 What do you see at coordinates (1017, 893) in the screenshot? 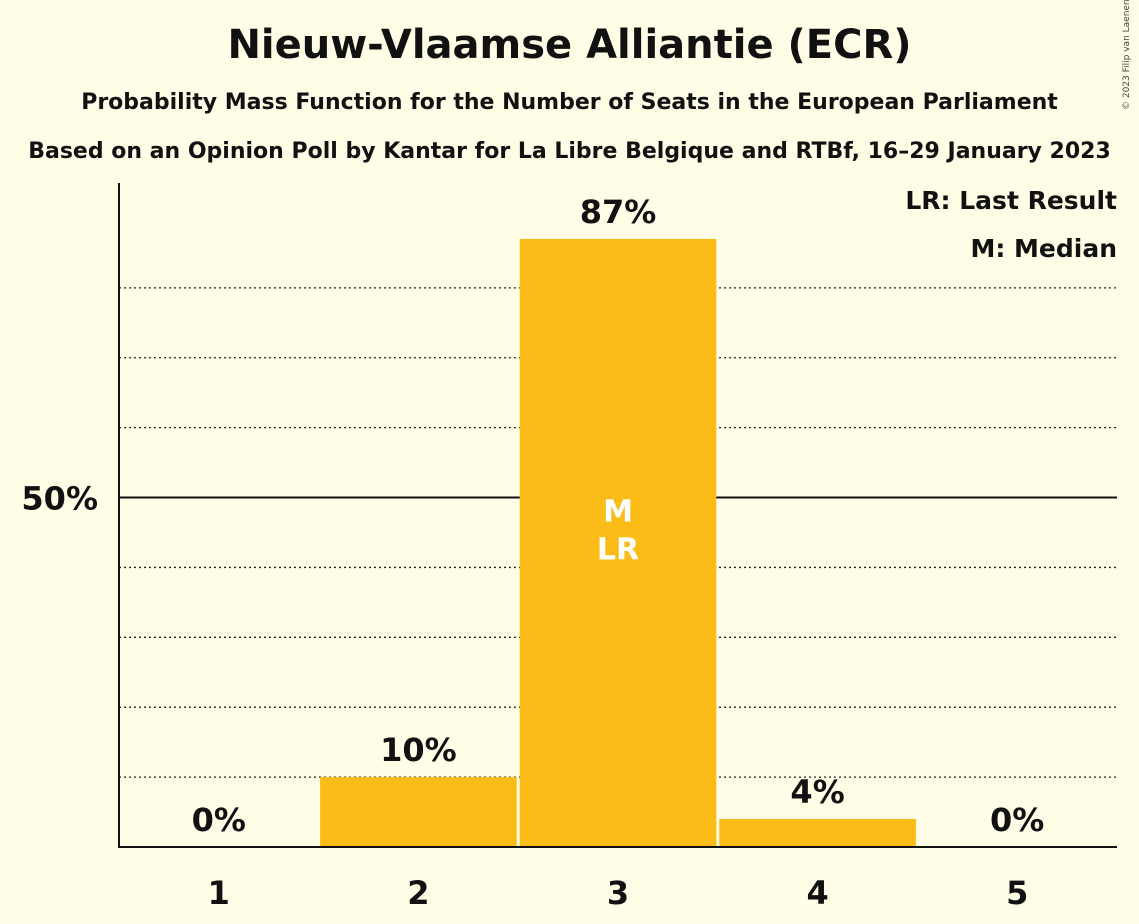
I see `x-tick-label: 5` at bounding box center [1017, 893].